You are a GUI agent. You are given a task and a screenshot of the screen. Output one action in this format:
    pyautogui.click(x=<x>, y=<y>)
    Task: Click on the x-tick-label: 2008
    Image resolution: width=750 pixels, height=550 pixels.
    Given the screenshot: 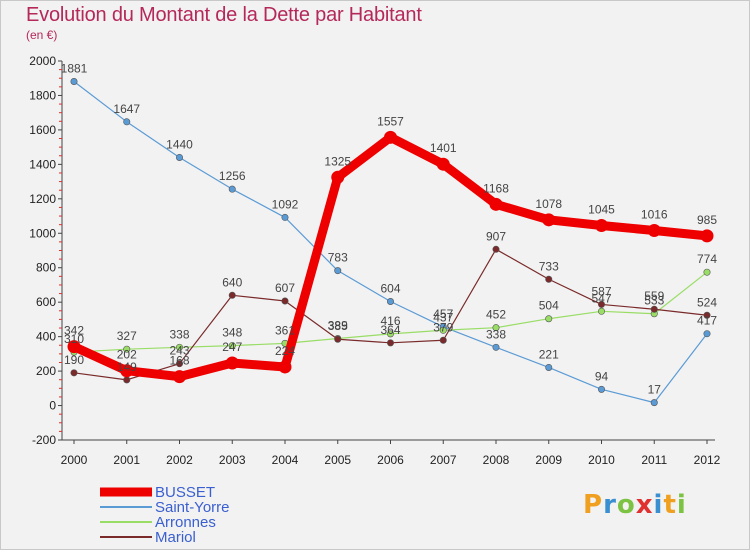 What is the action you would take?
    pyautogui.click(x=496, y=460)
    